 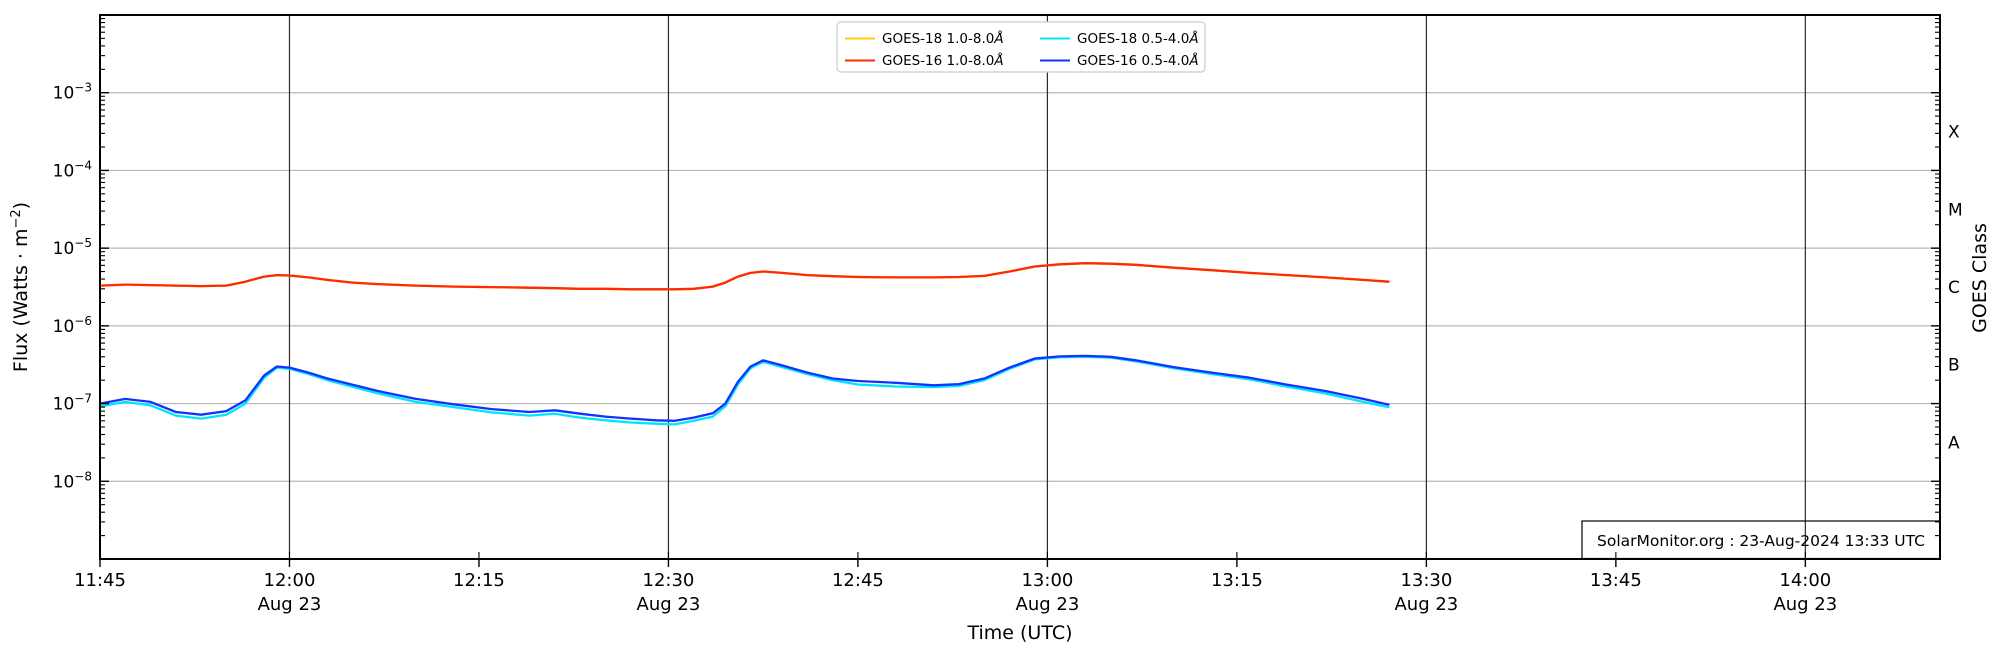 I want to click on label-fragment: ), so click(x=21, y=205).